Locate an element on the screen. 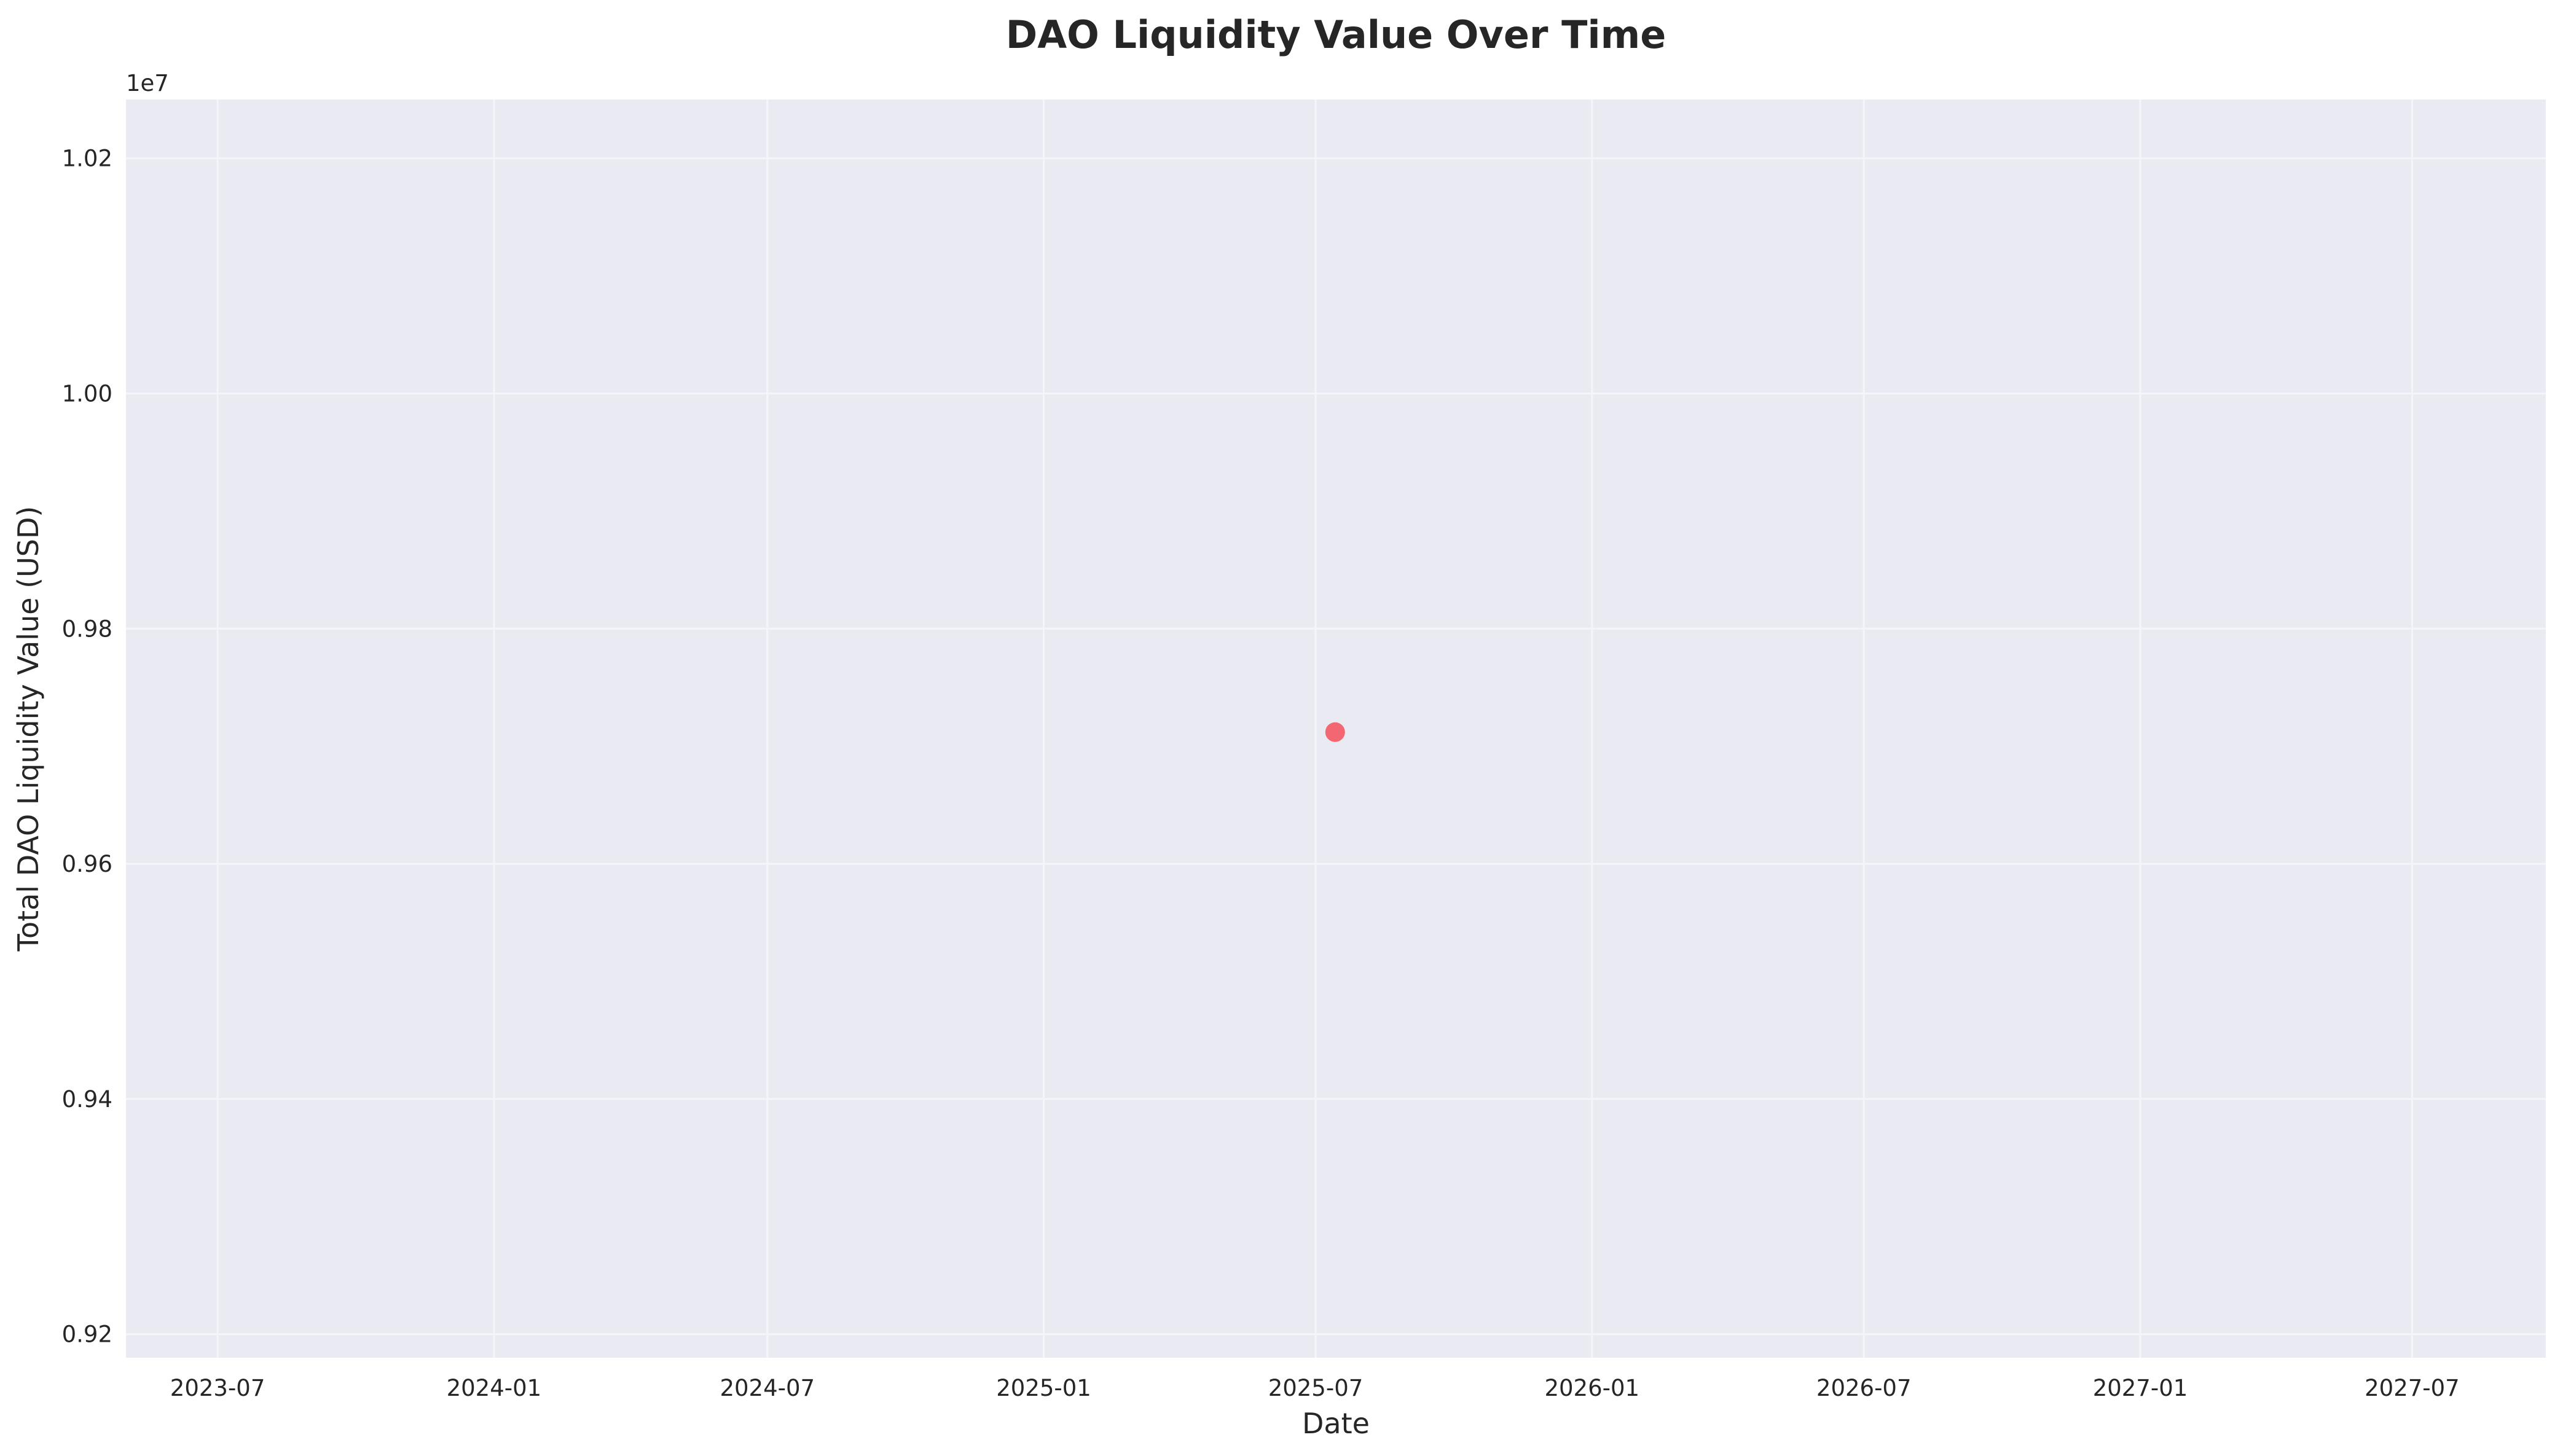 The width and height of the screenshot is (2563, 1456). chart-title: DAO Liquidity Value Over Time is located at coordinates (1336, 34).